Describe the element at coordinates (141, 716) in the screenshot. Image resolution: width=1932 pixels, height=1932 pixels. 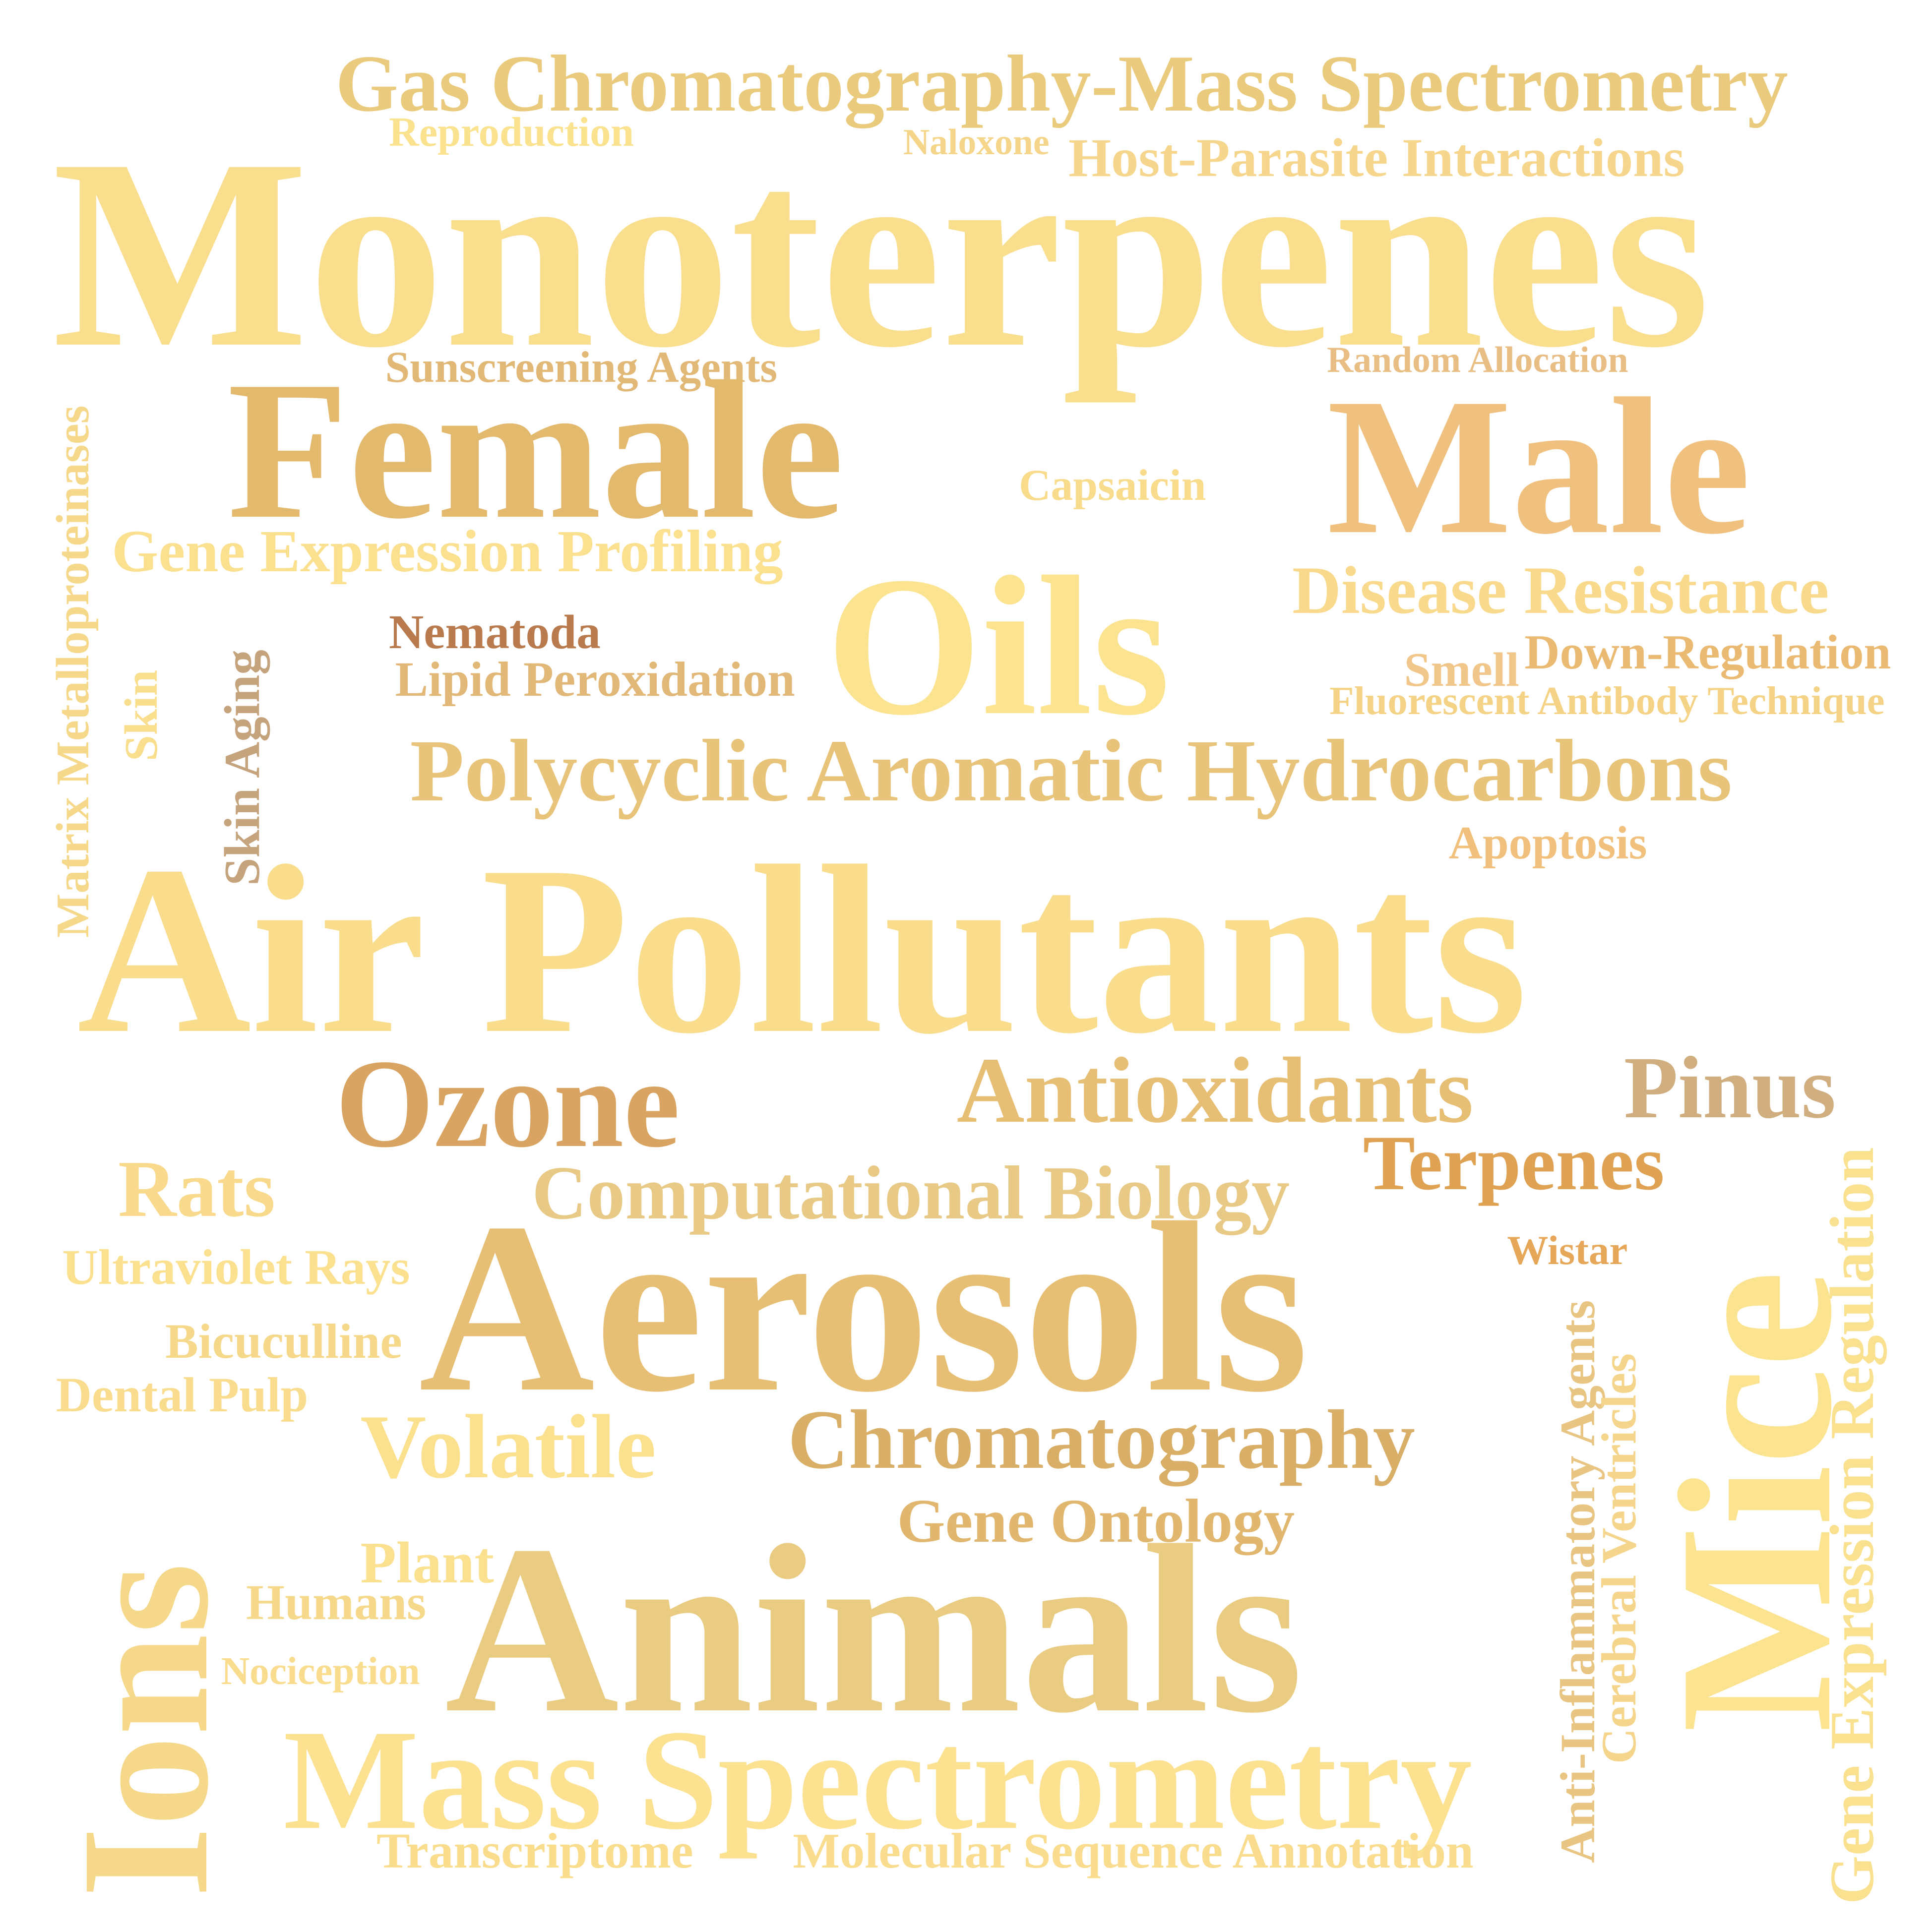
I see `word-skin: Skin` at that location.